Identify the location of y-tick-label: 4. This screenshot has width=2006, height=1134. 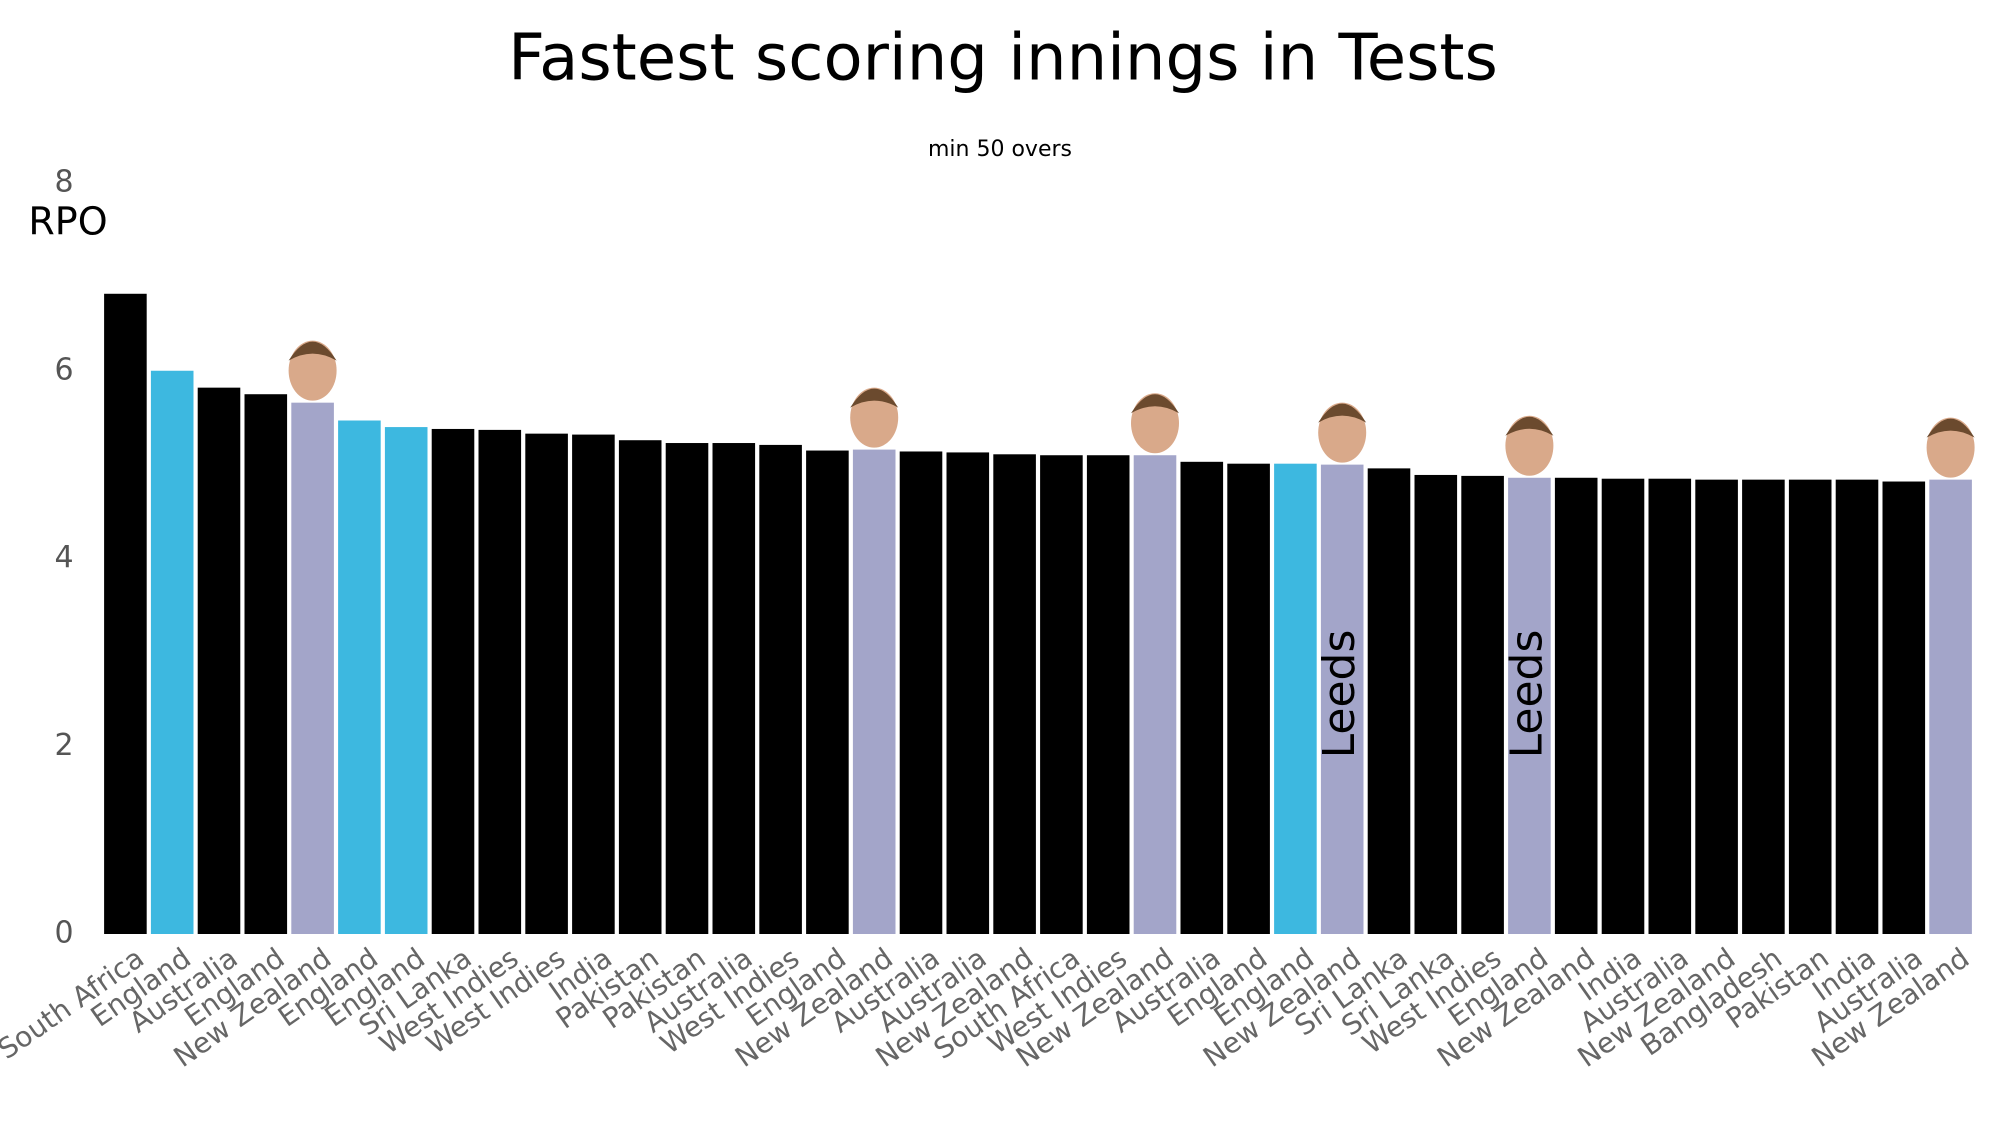
(63, 557).